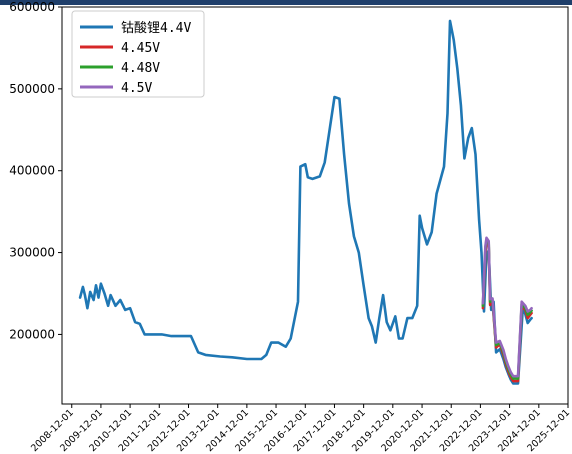 Image resolution: width=572 pixels, height=454 pixels. I want to click on y-tick-label: 600000, so click(32, 7).